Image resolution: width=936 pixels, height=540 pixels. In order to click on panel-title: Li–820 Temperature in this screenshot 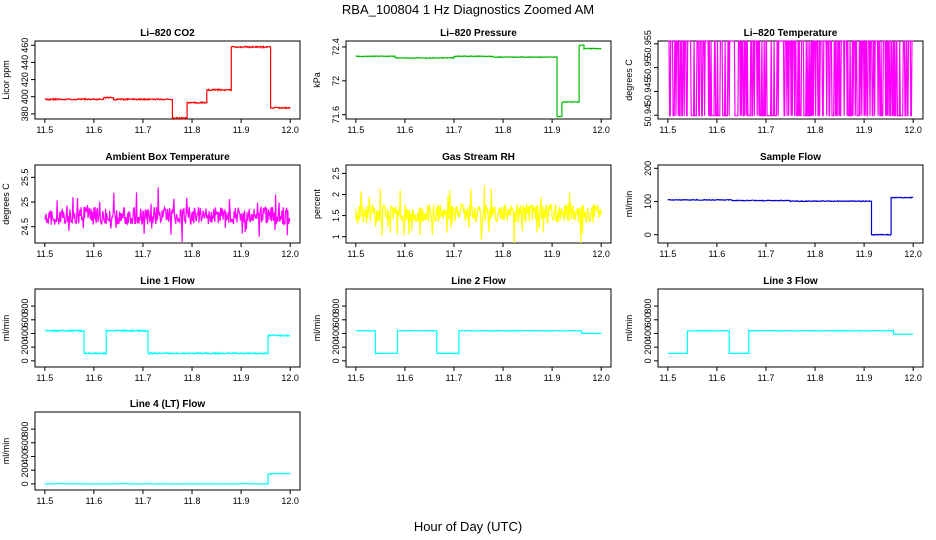, I will do `click(791, 33)`.